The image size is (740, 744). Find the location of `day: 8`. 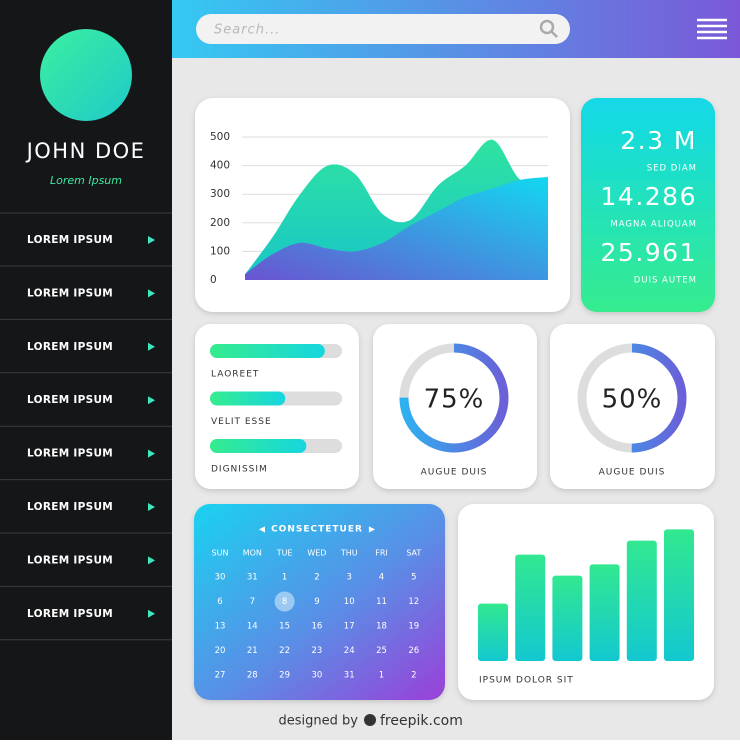

day: 8 is located at coordinates (284, 602).